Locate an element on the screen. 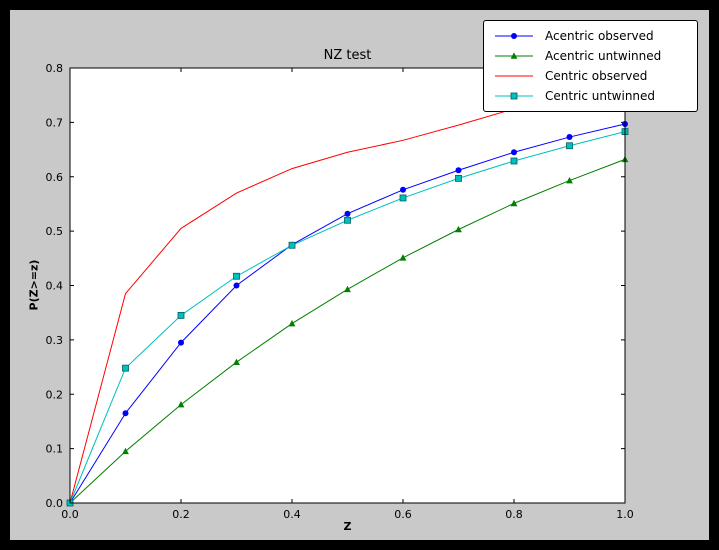 The width and height of the screenshot is (719, 550). legend-label: Centric untwinned is located at coordinates (600, 96).